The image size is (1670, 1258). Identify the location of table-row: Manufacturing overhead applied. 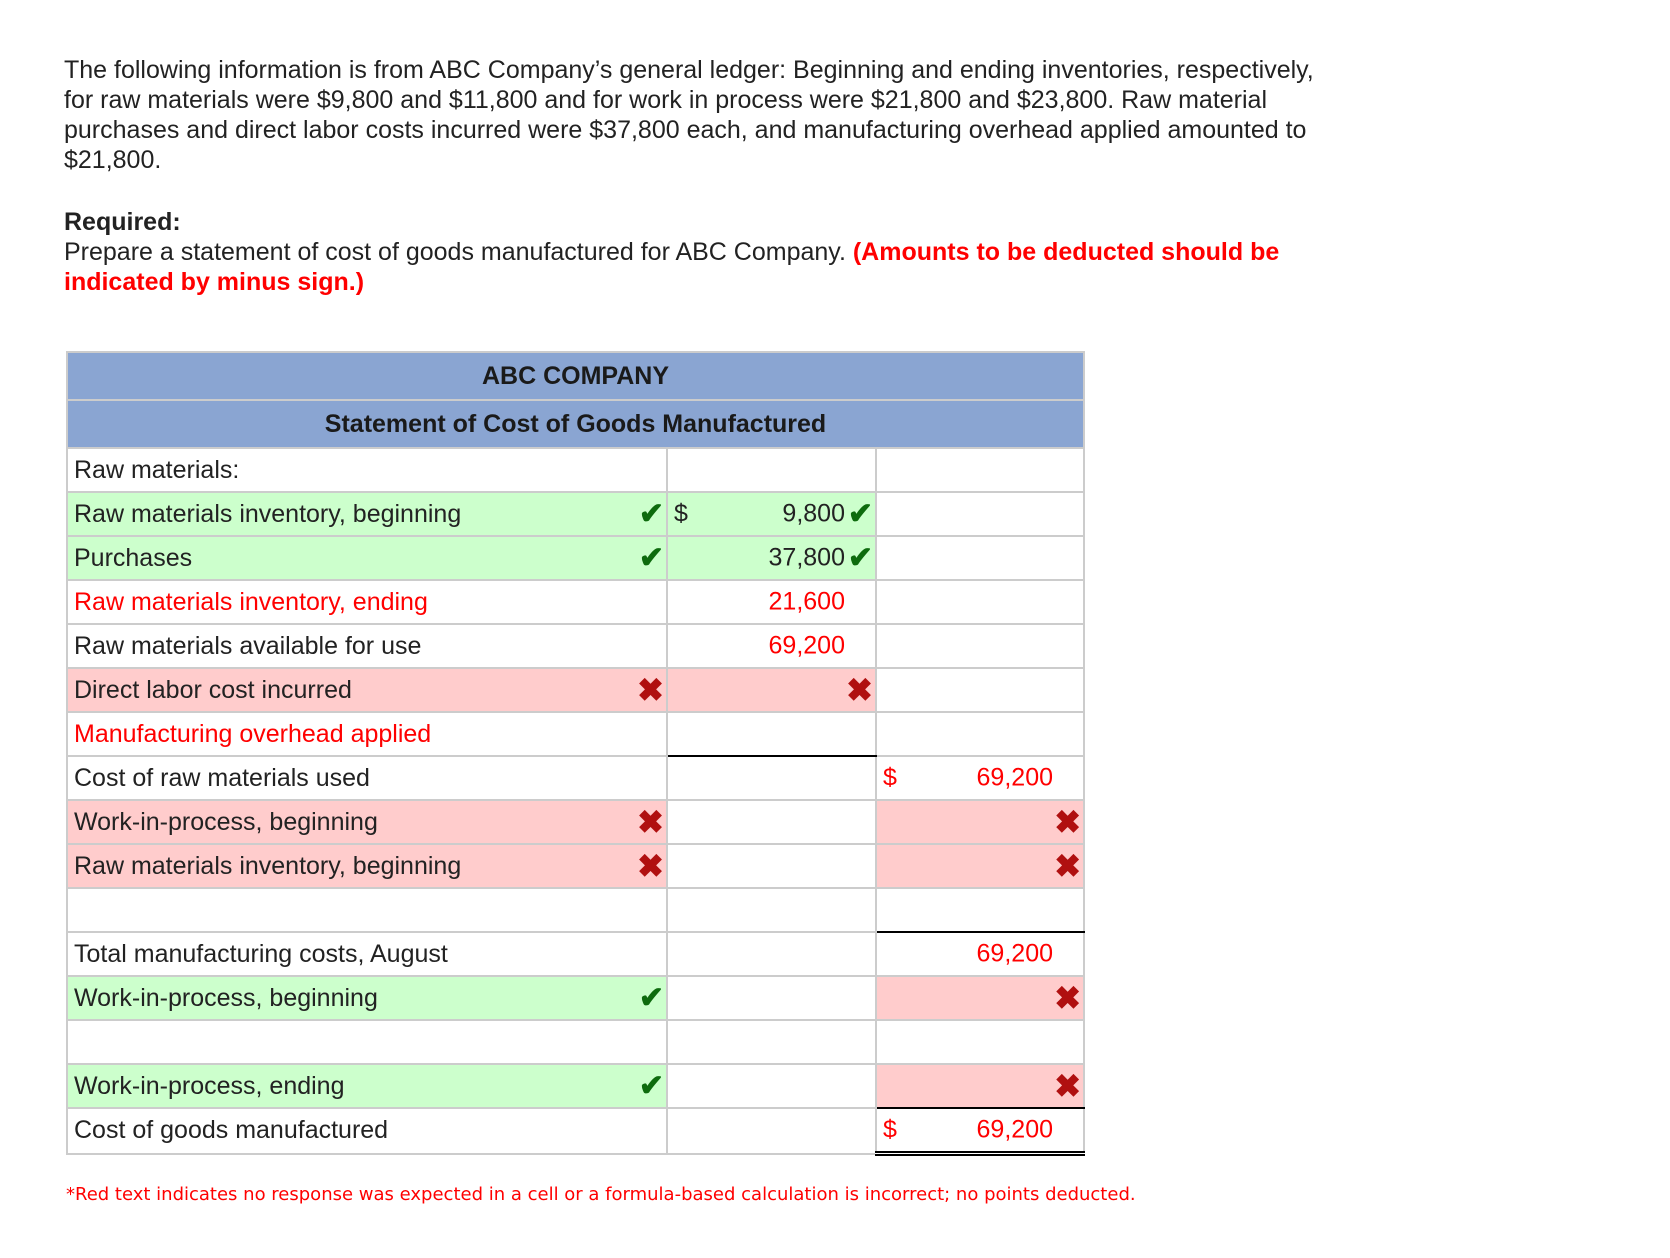
(576, 734).